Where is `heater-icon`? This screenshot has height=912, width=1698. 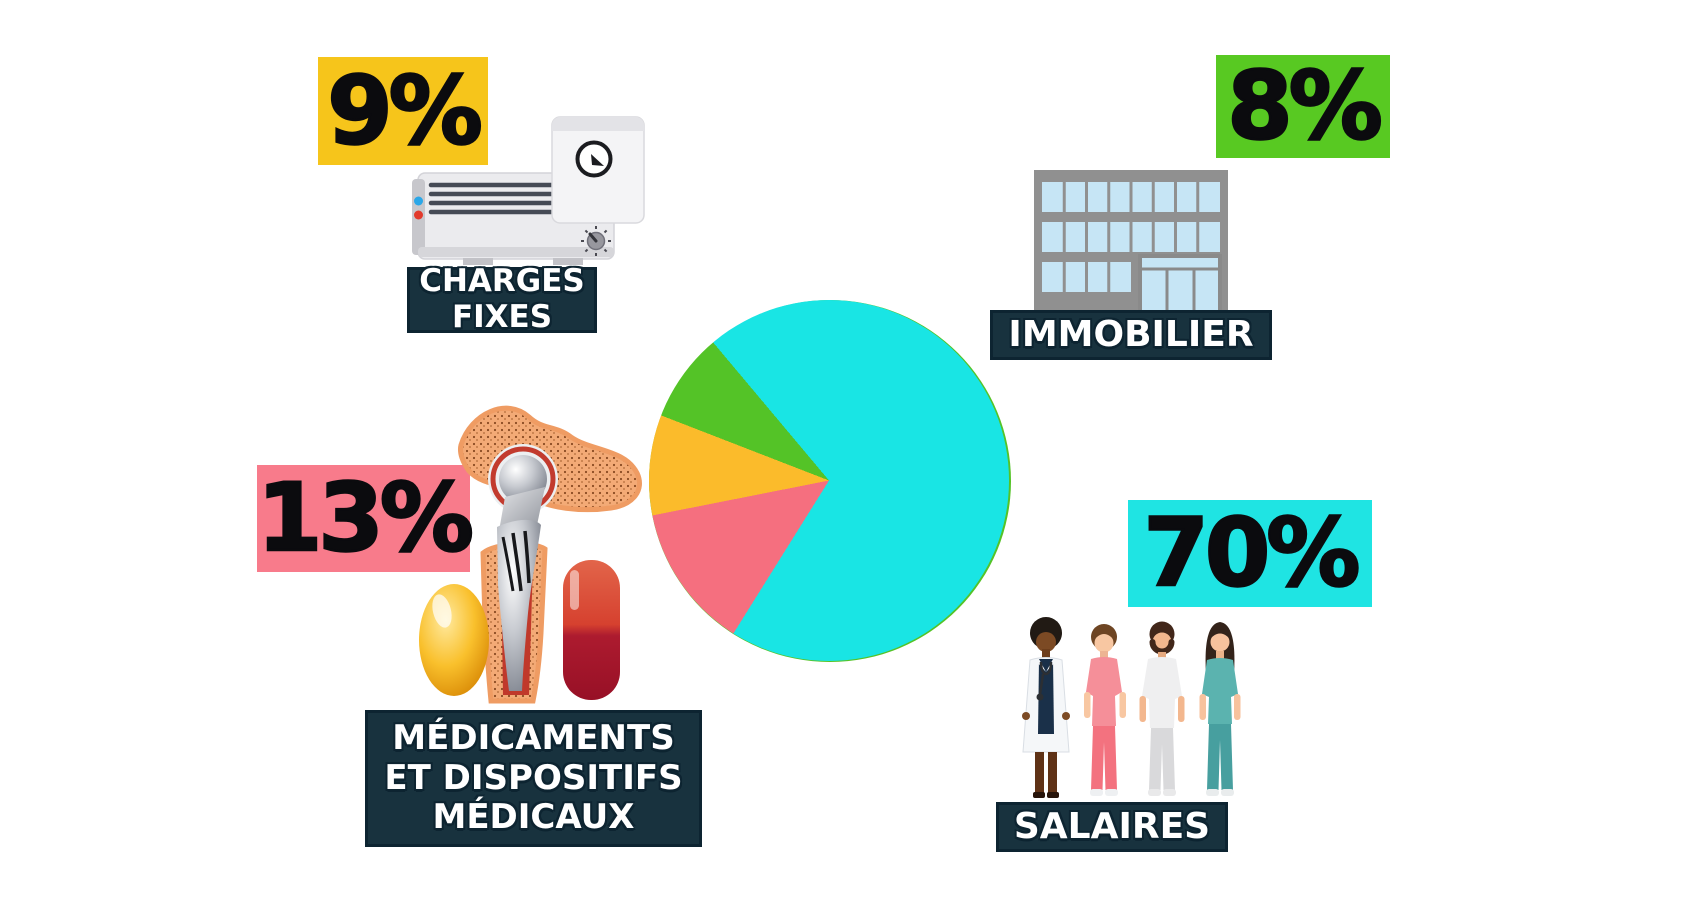 heater-icon is located at coordinates (528, 190).